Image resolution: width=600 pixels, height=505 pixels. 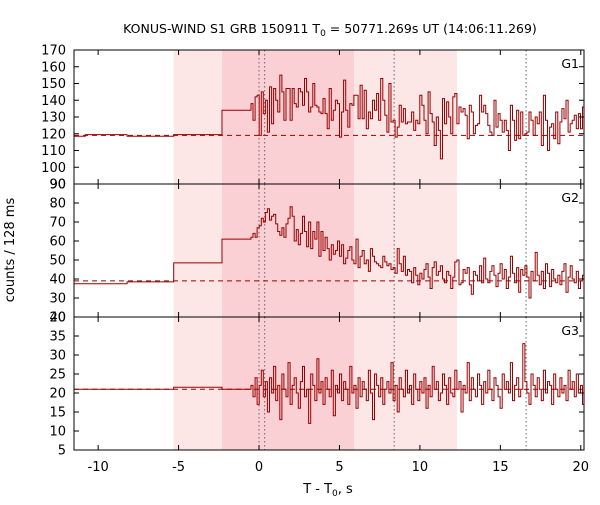 I want to click on light-curve-series-g3, so click(x=329, y=383).